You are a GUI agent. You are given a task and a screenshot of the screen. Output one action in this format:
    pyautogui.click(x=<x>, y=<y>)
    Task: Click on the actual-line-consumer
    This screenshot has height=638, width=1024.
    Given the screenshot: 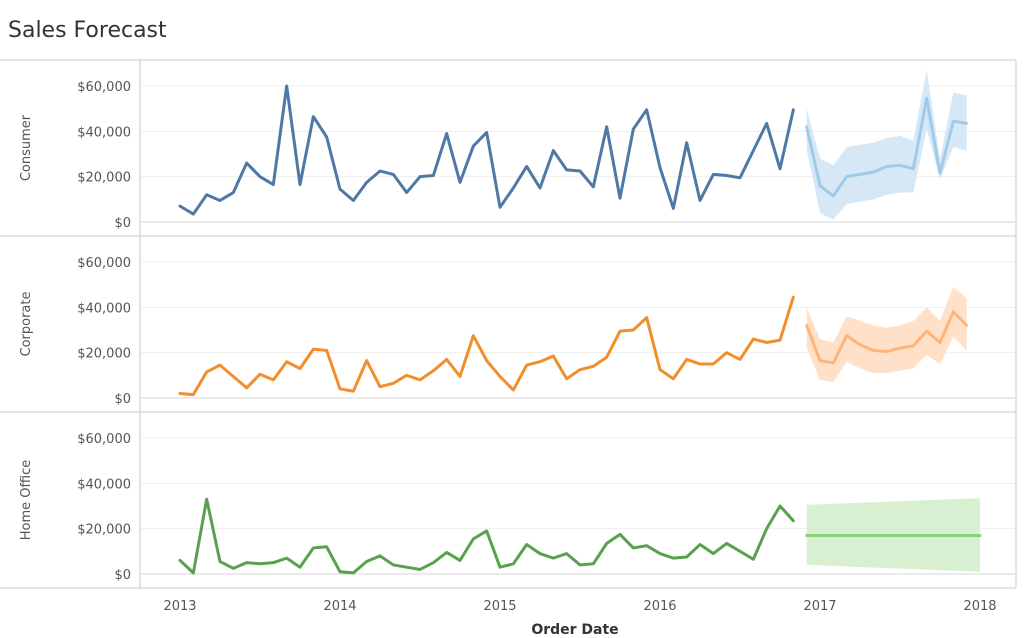 What is the action you would take?
    pyautogui.click(x=486, y=150)
    